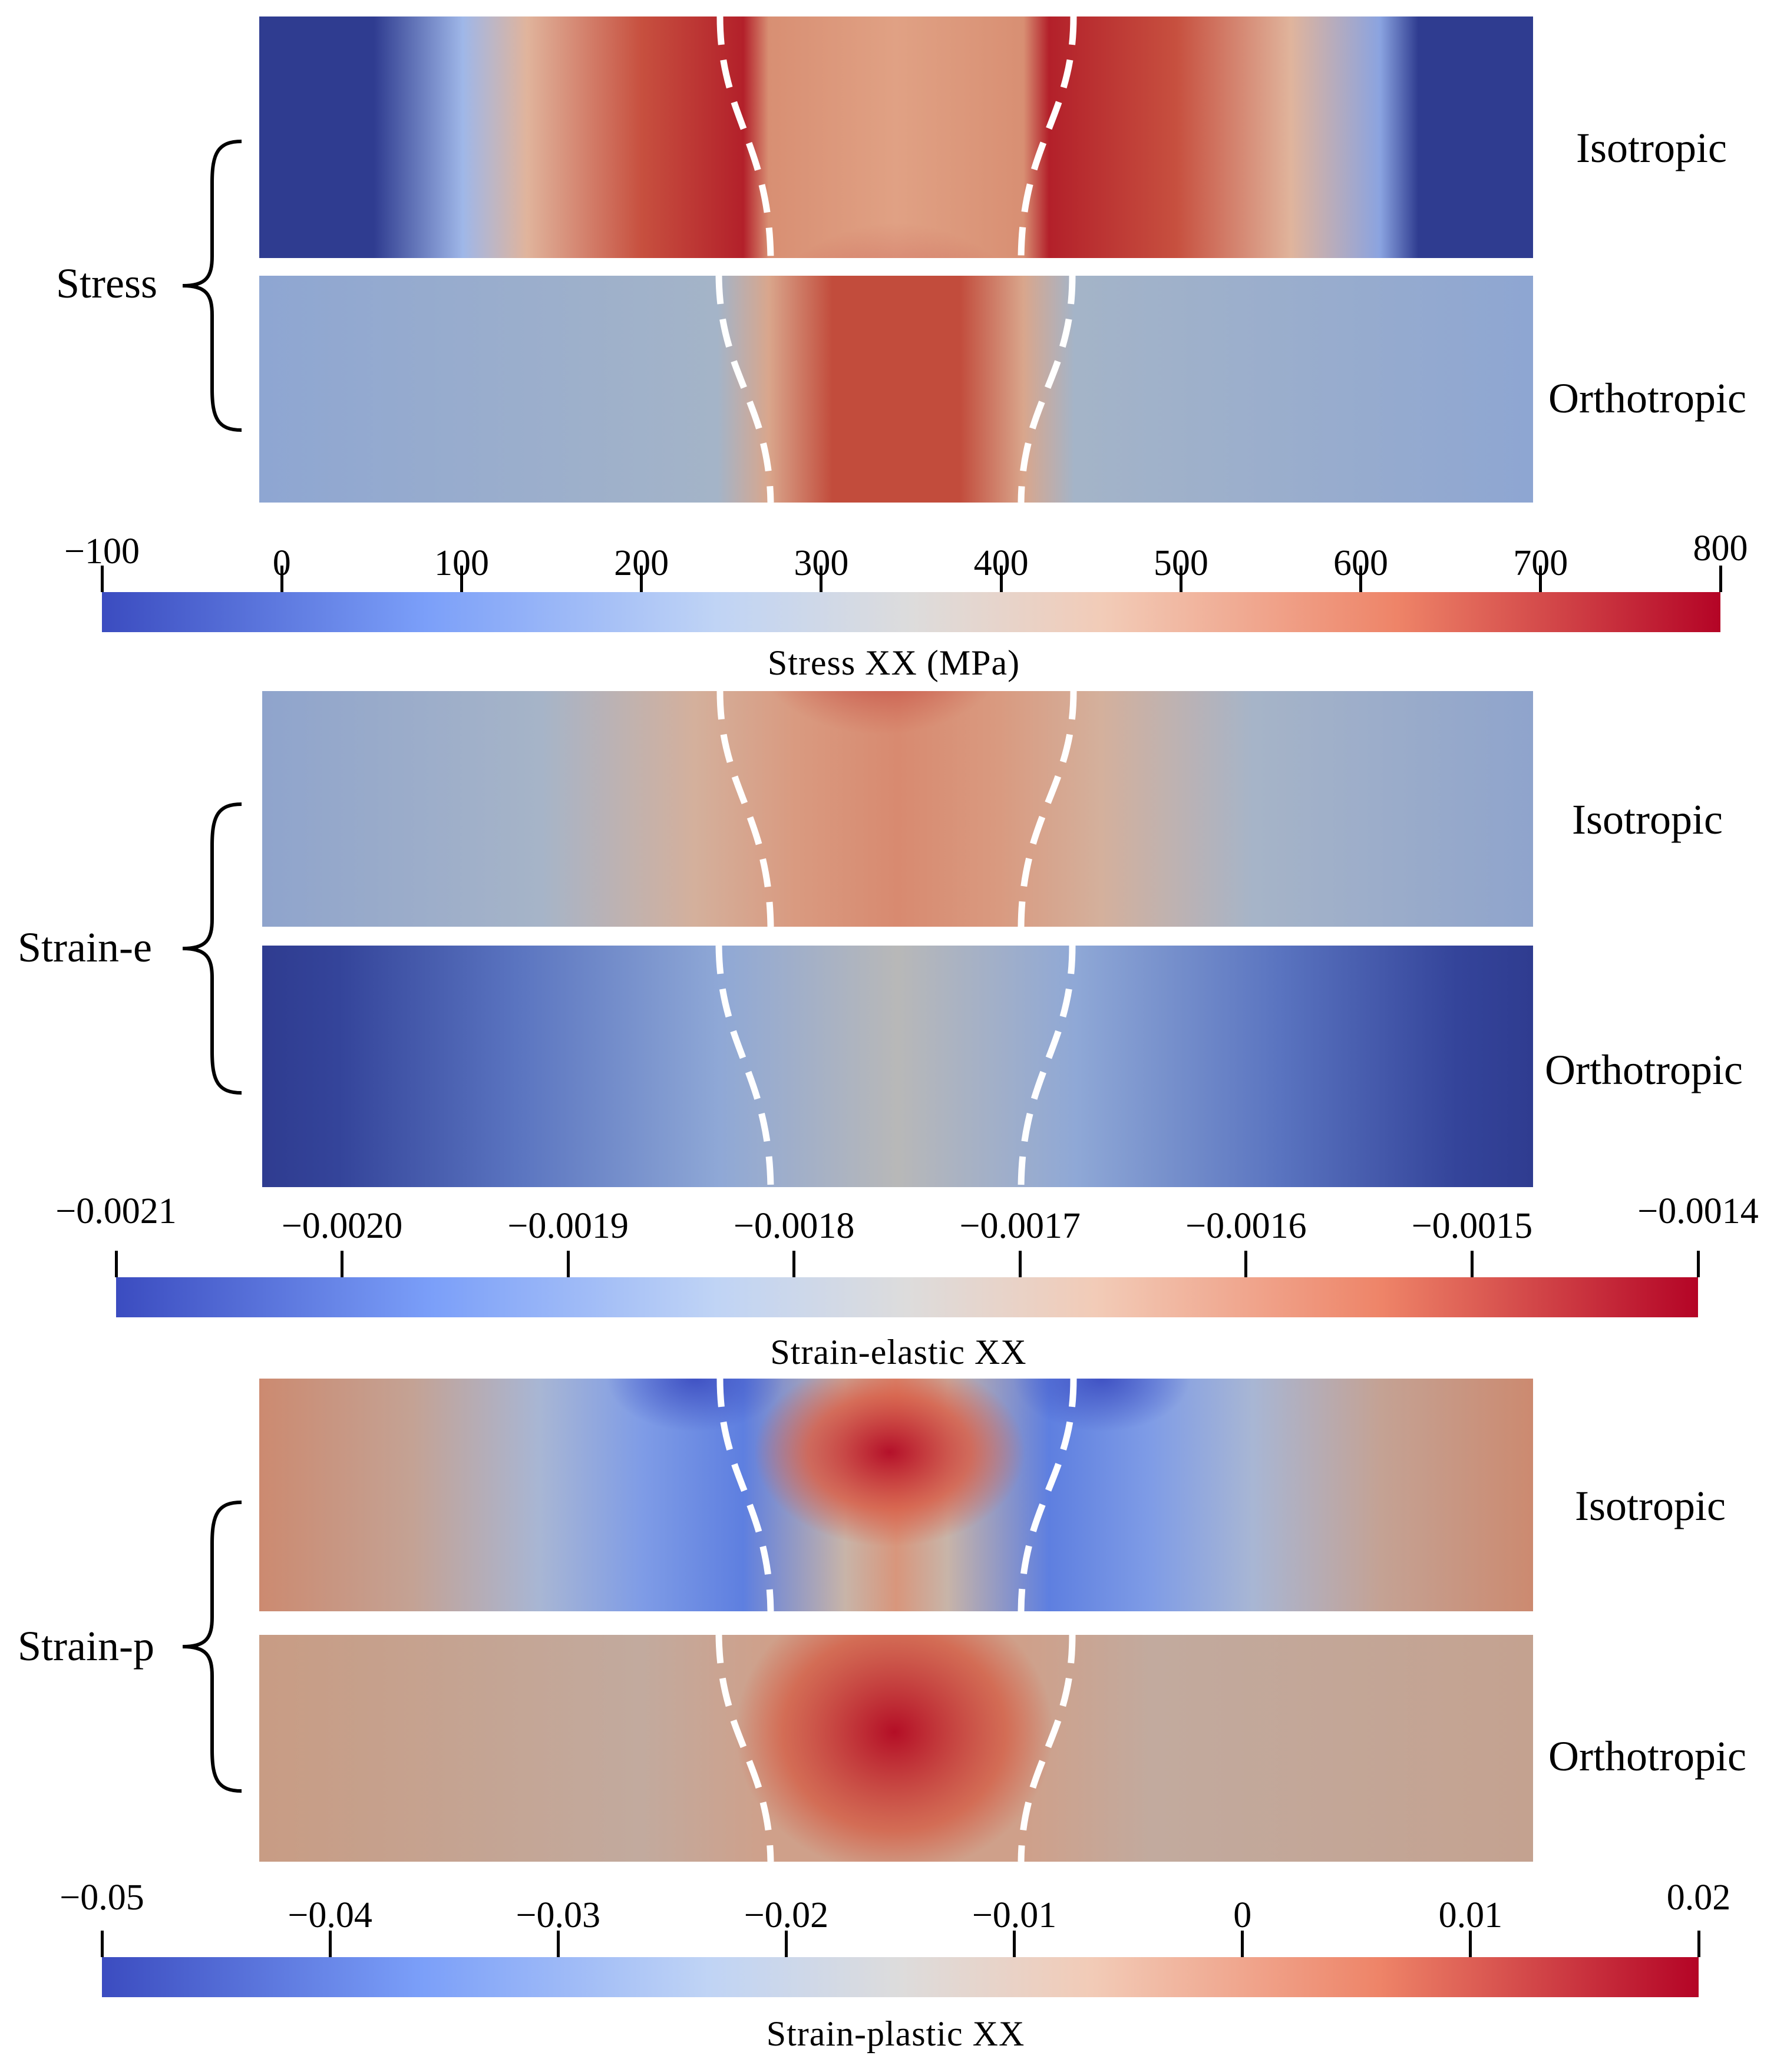 The height and width of the screenshot is (2072, 1787). I want to click on contour-strain-p-isotropic, so click(896, 1495).